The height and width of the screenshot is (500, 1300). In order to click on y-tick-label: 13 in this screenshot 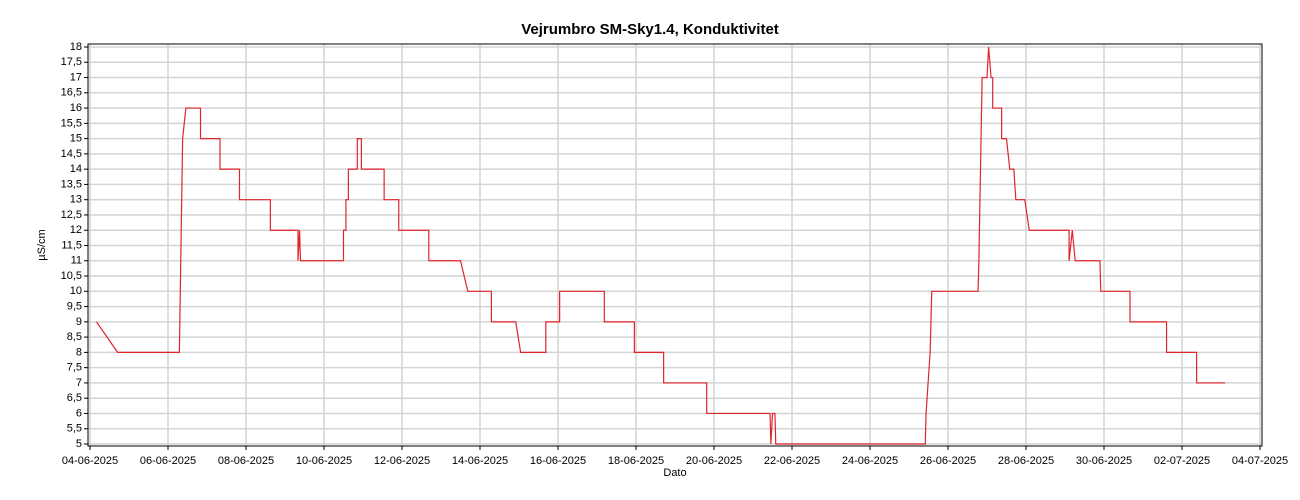, I will do `click(76, 200)`.